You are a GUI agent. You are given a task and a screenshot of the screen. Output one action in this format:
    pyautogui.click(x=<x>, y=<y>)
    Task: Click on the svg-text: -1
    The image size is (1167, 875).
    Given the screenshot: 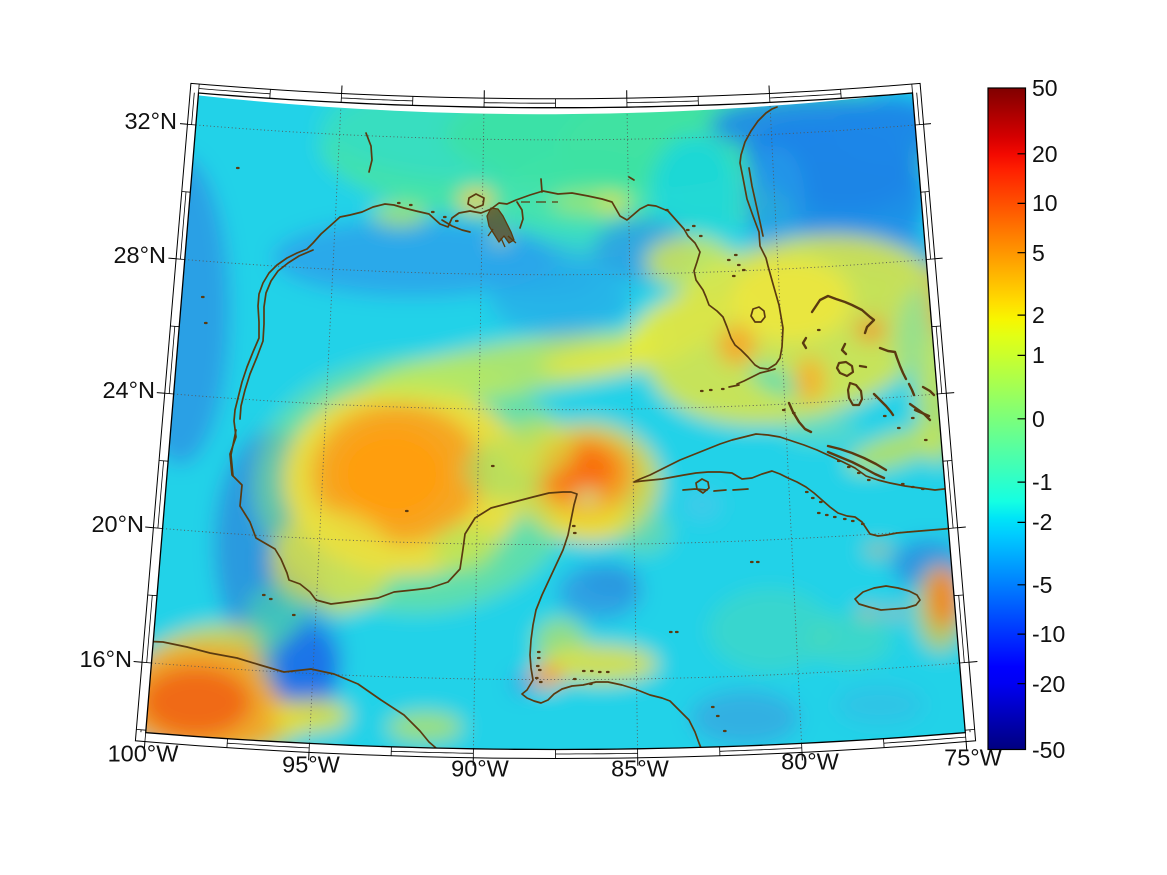 What is the action you would take?
    pyautogui.click(x=1042, y=482)
    